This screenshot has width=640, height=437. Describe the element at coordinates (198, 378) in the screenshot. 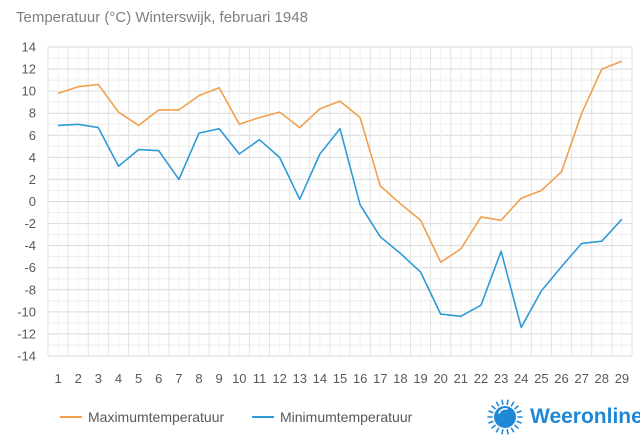

I see `x-tick-label: 8` at that location.